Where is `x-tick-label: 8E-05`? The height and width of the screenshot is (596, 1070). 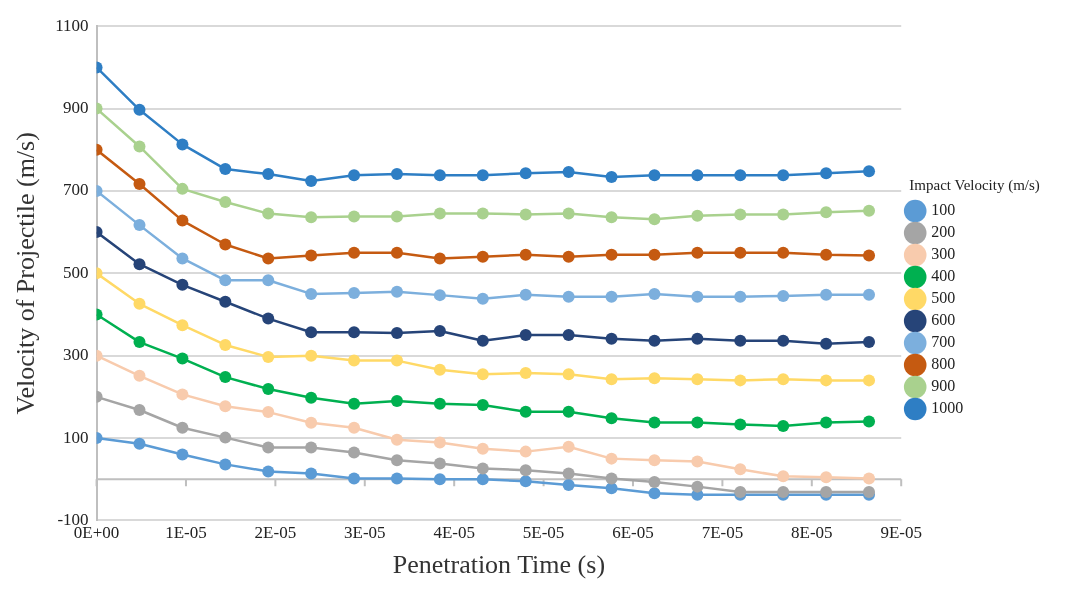
x-tick-label: 8E-05 is located at coordinates (812, 533).